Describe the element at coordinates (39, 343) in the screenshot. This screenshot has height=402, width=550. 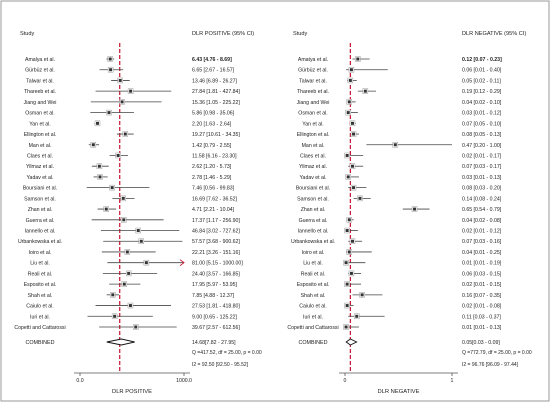
I see `combined-label: COMBINED` at that location.